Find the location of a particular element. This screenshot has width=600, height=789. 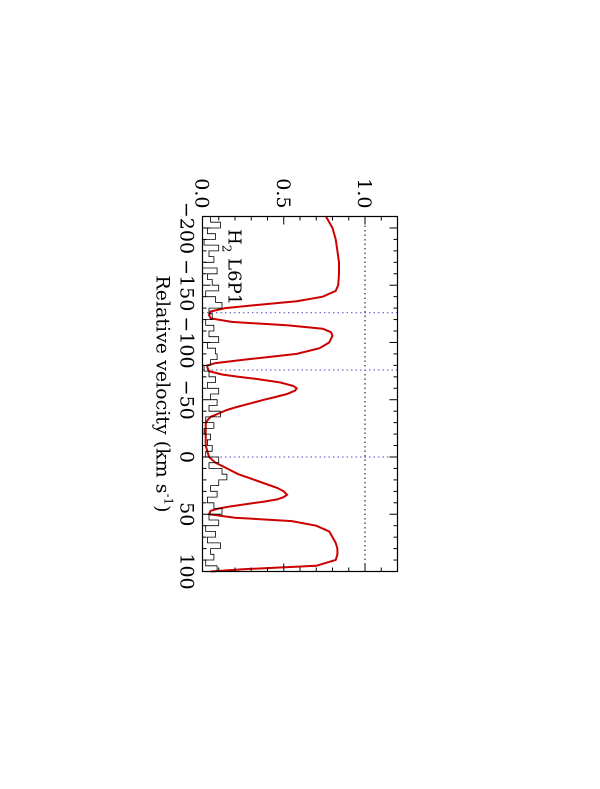

x-tick-label: 0 is located at coordinates (187, 457).